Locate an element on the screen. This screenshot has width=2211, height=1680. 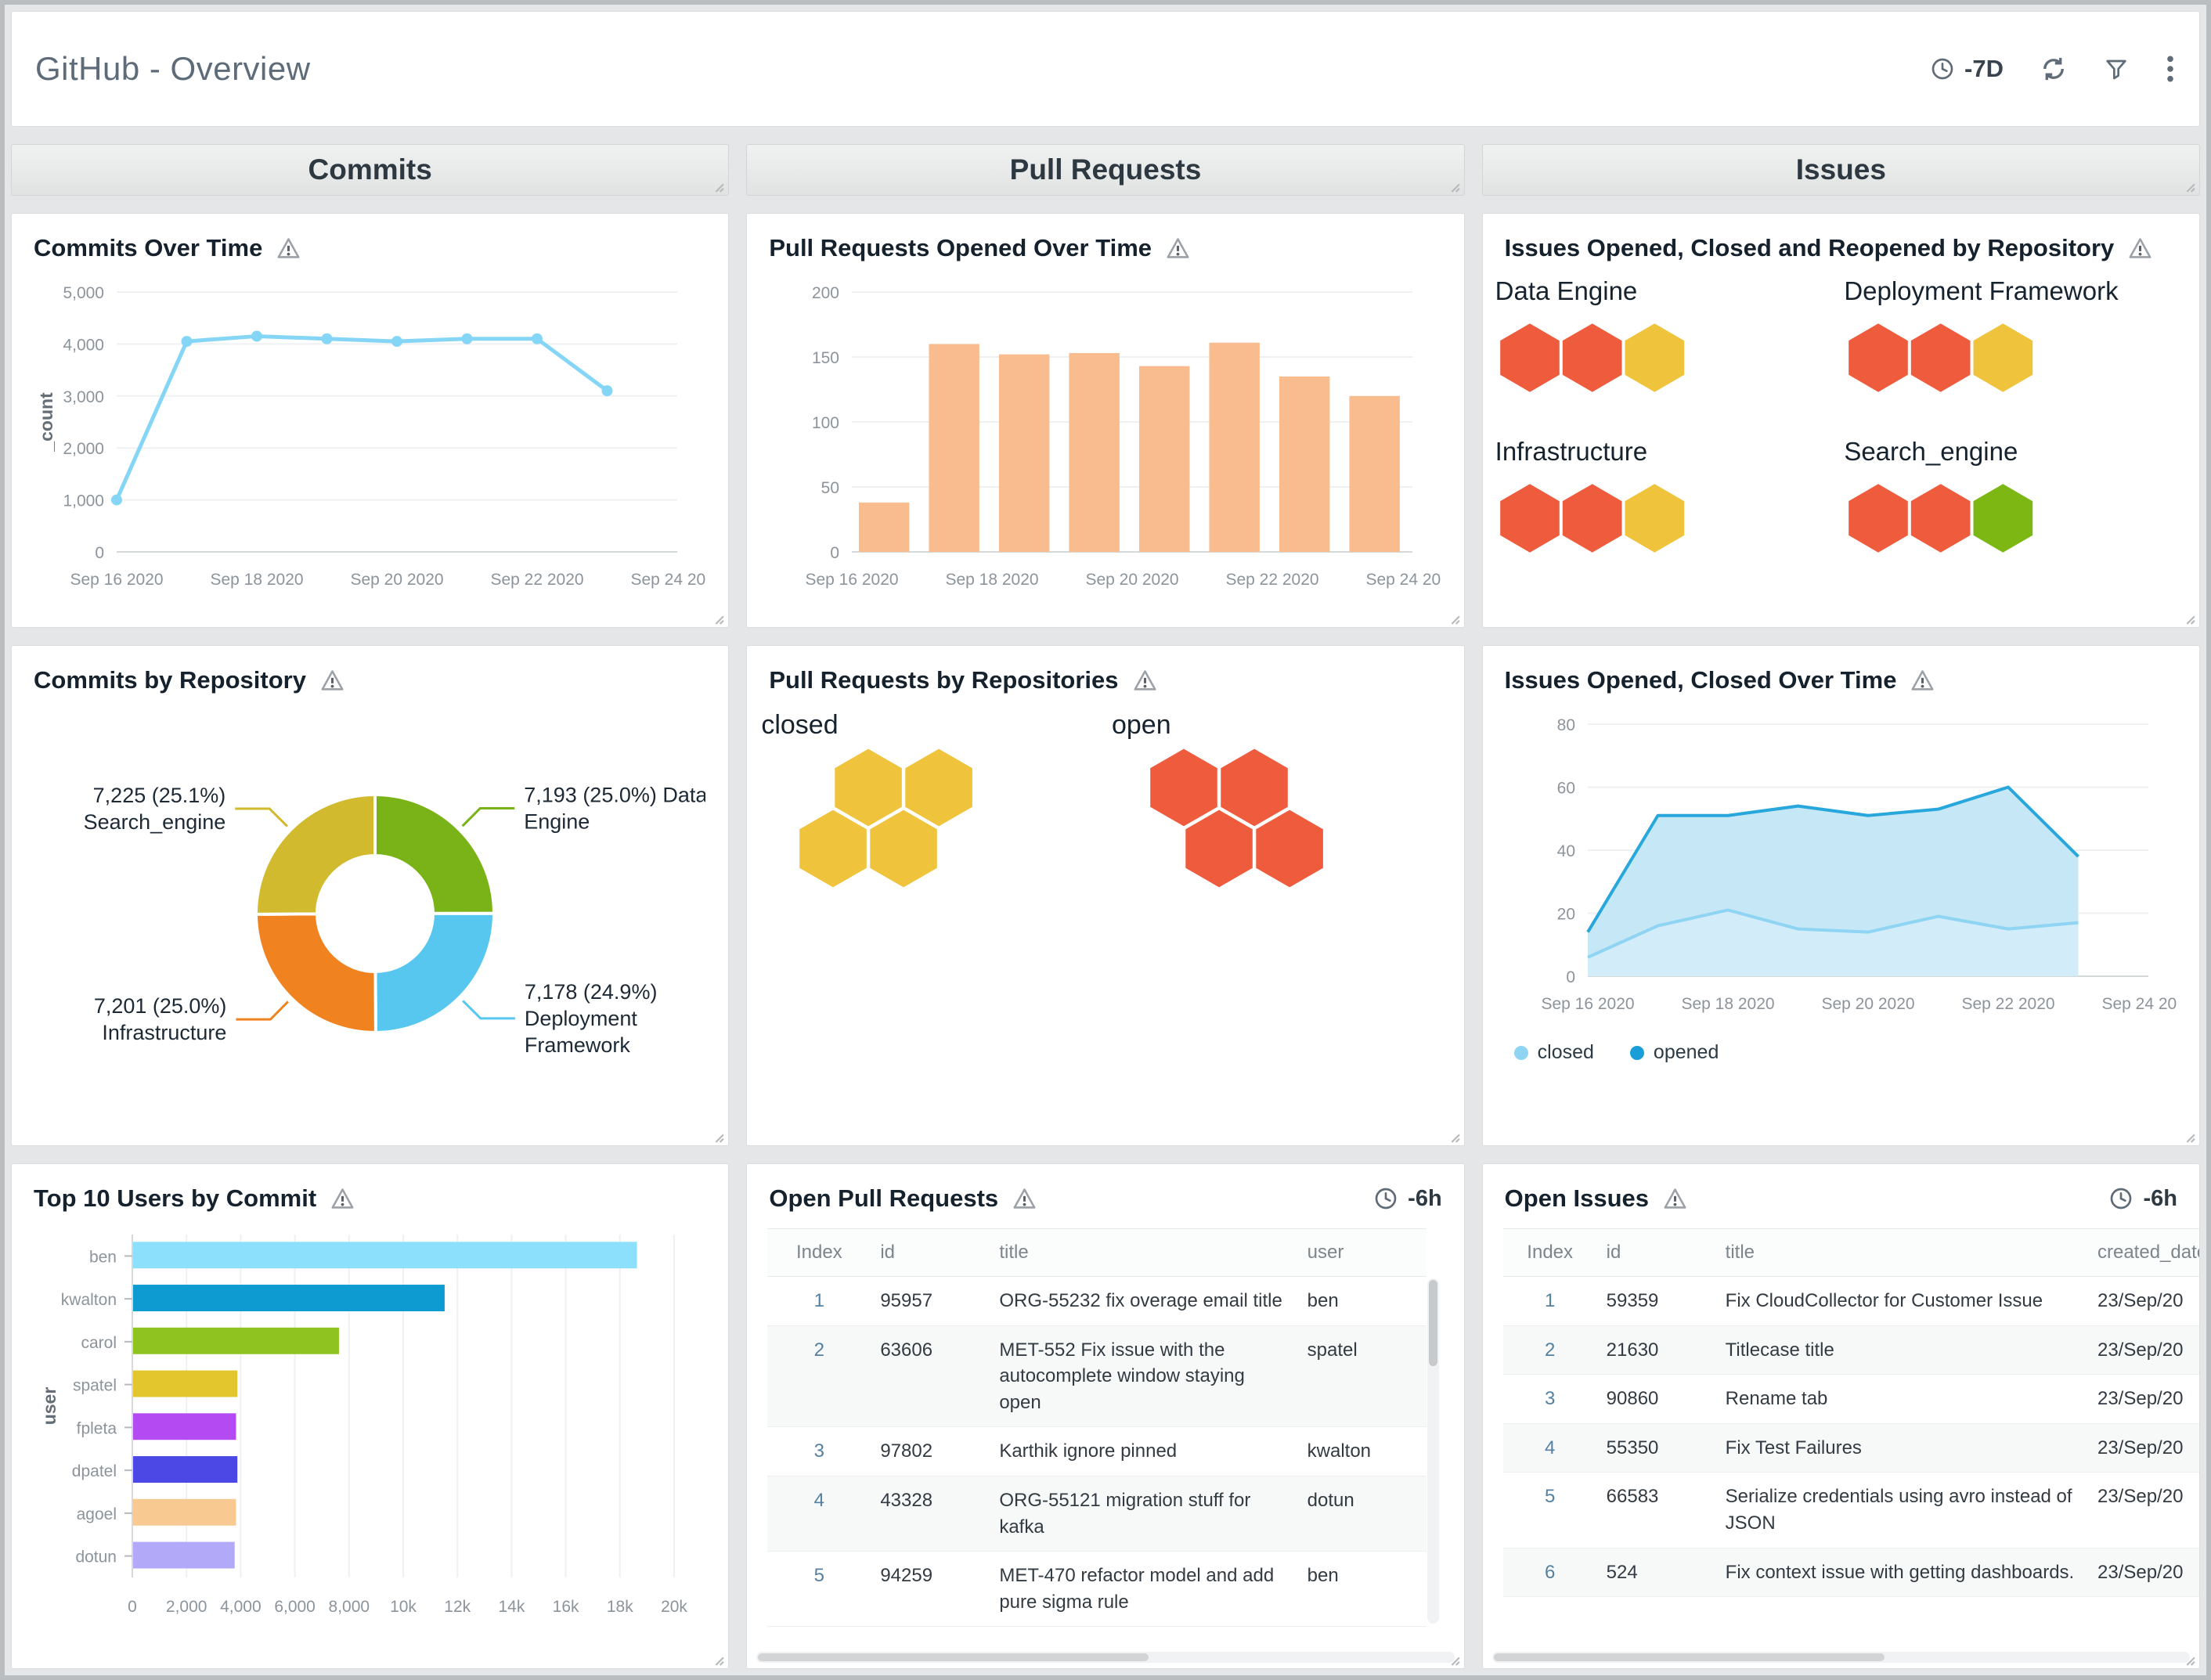
svg-text: 200 is located at coordinates (825, 293).